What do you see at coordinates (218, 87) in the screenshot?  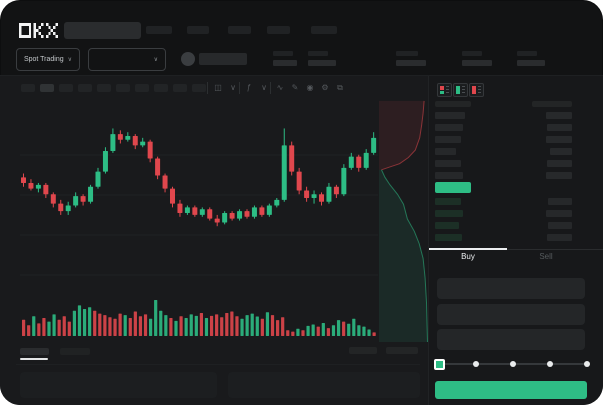 I see `candle-style-icon: ◫` at bounding box center [218, 87].